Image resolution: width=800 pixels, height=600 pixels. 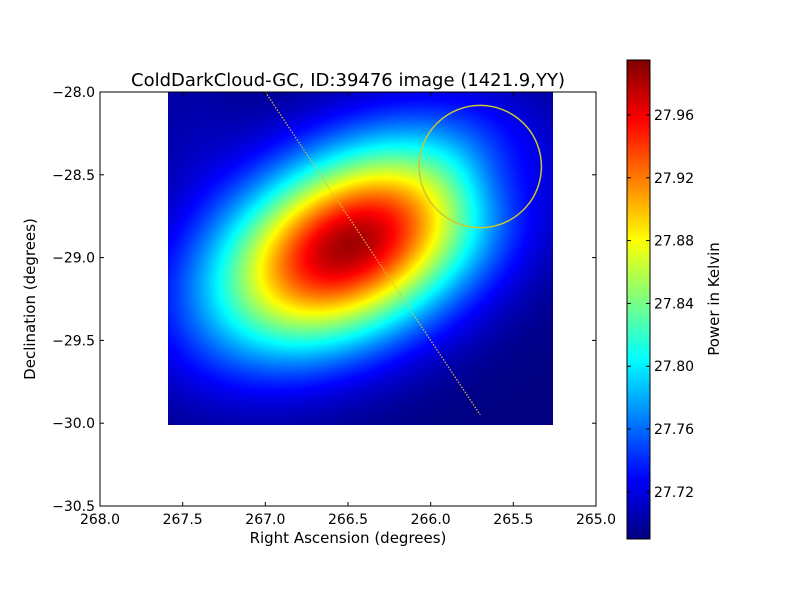 What do you see at coordinates (674, 367) in the screenshot?
I see `colorbar-tick-label: 27.80` at bounding box center [674, 367].